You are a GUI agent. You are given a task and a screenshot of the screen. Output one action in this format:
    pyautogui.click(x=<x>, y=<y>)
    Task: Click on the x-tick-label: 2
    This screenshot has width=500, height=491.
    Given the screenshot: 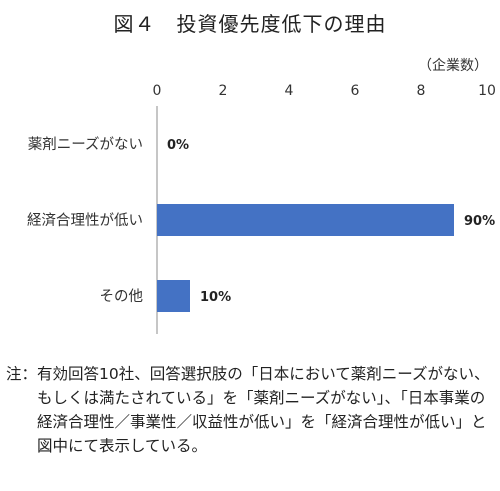 What is the action you would take?
    pyautogui.click(x=223, y=91)
    